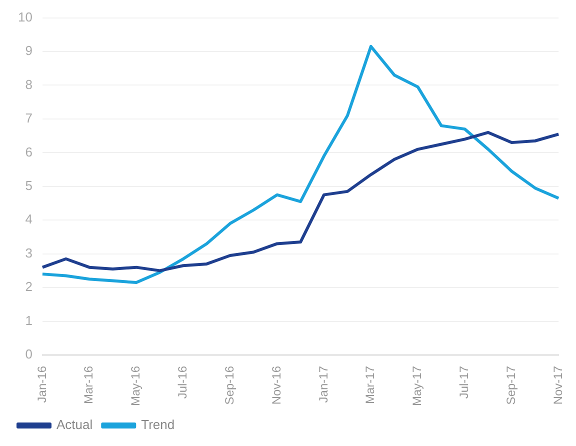 The height and width of the screenshot is (446, 576). I want to click on y-tick-label: 6, so click(28, 152).